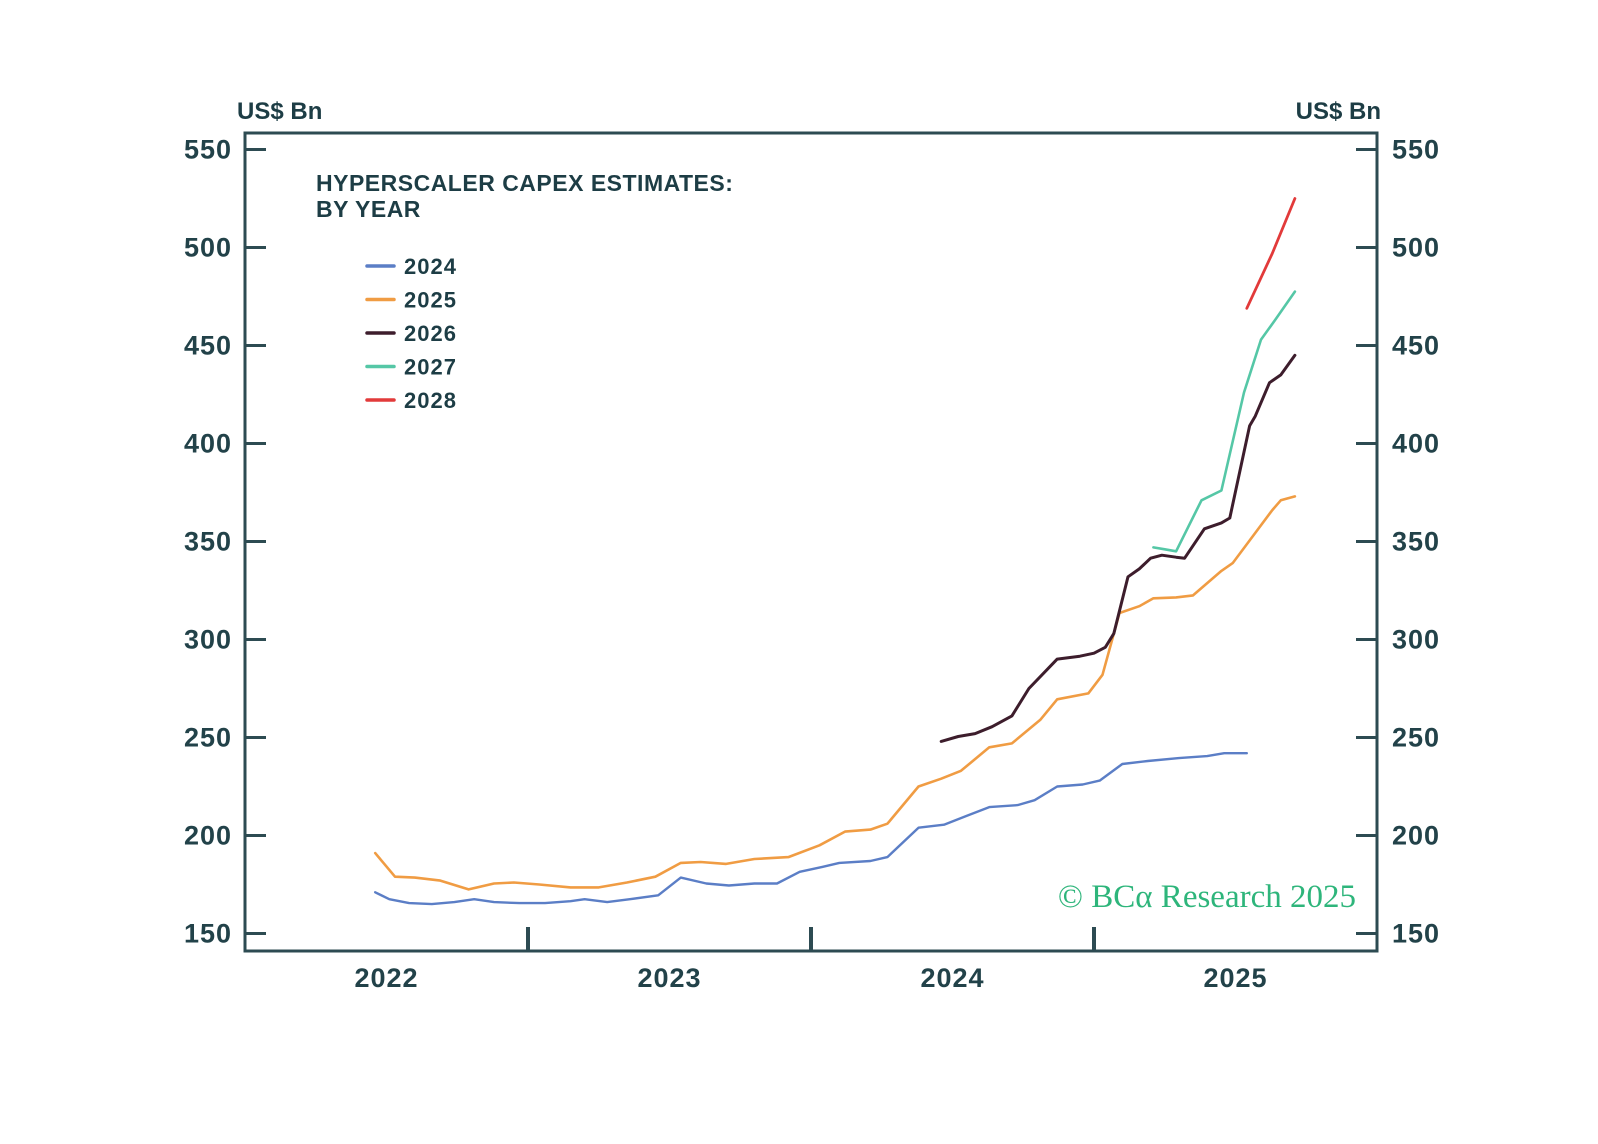  Describe the element at coordinates (430, 400) in the screenshot. I see `legend-label-2028: 2028` at that location.